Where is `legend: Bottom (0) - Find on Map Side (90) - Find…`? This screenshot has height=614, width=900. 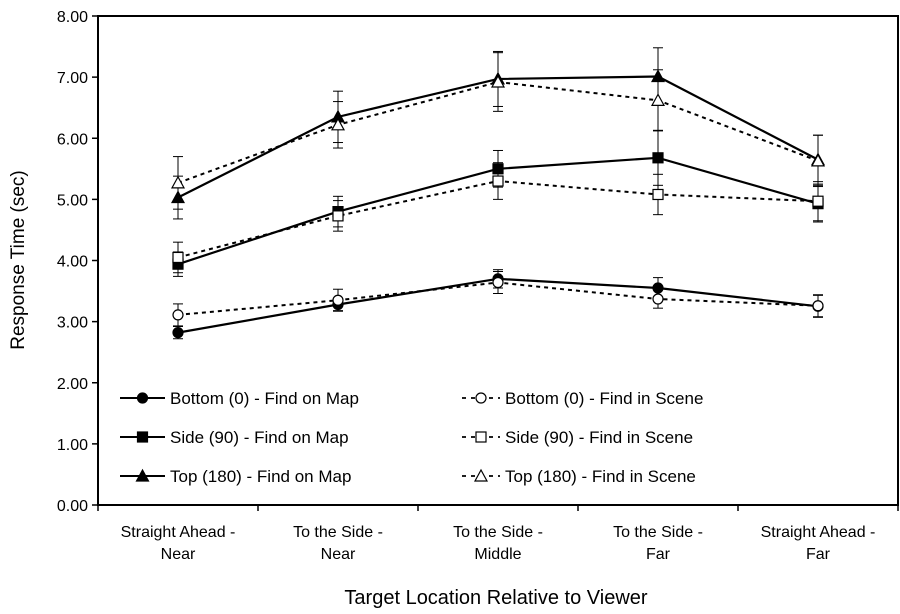
legend: Bottom (0) - Find on Map Side (90) - Find… is located at coordinates (411, 437).